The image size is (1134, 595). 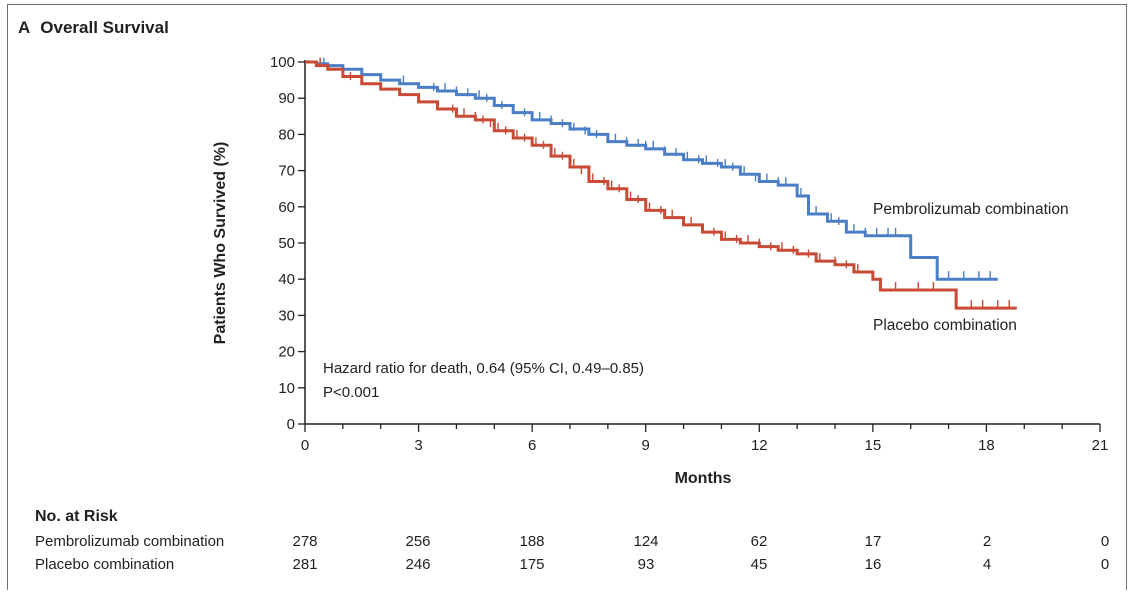 I want to click on risk-value: 246, so click(x=418, y=564).